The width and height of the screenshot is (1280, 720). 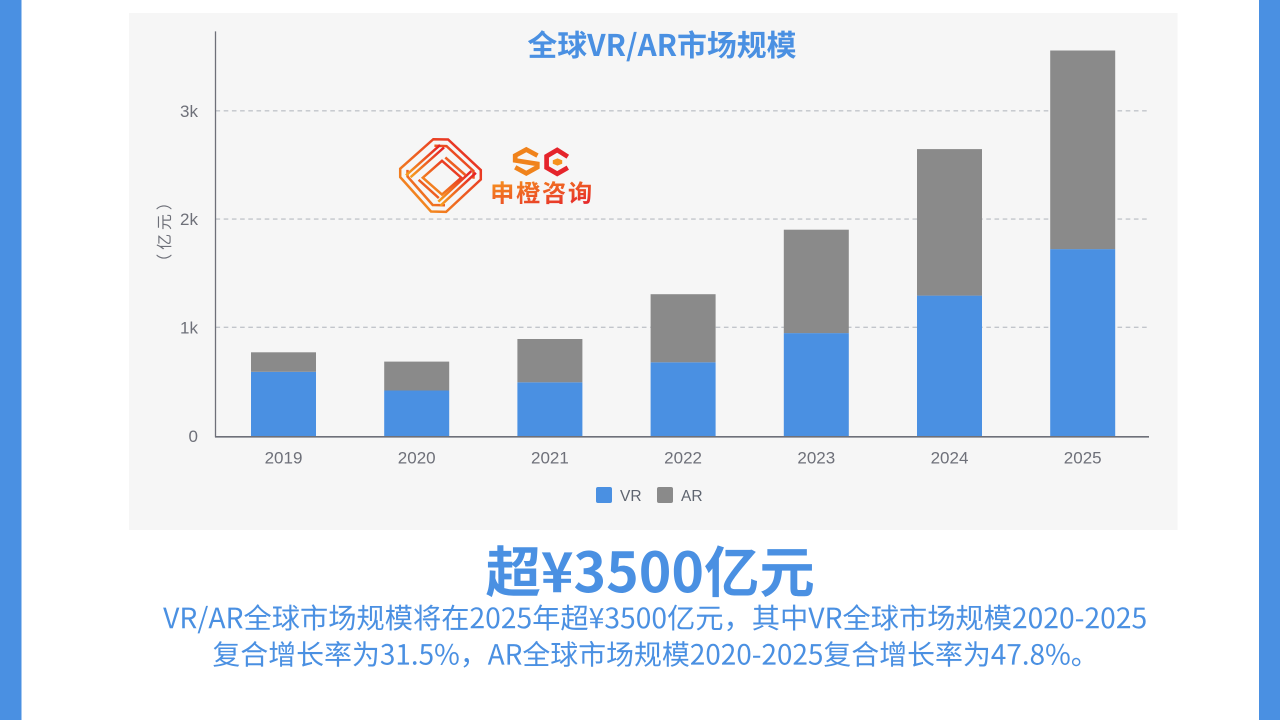 I want to click on svg-text: 2019, so click(x=284, y=458).